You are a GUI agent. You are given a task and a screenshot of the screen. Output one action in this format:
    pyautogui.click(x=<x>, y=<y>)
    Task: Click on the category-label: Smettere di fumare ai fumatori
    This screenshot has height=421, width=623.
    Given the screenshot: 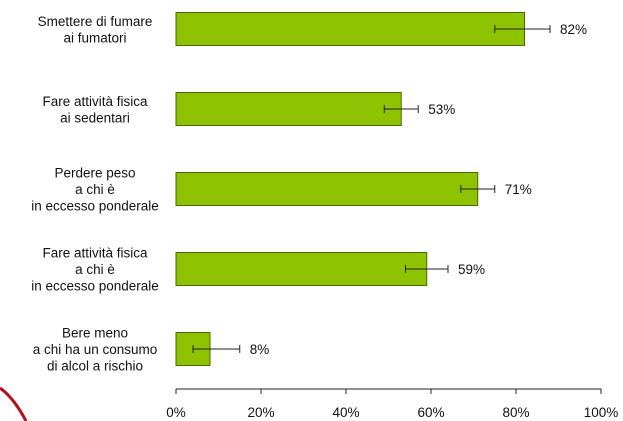 What is the action you would take?
    pyautogui.click(x=95, y=30)
    